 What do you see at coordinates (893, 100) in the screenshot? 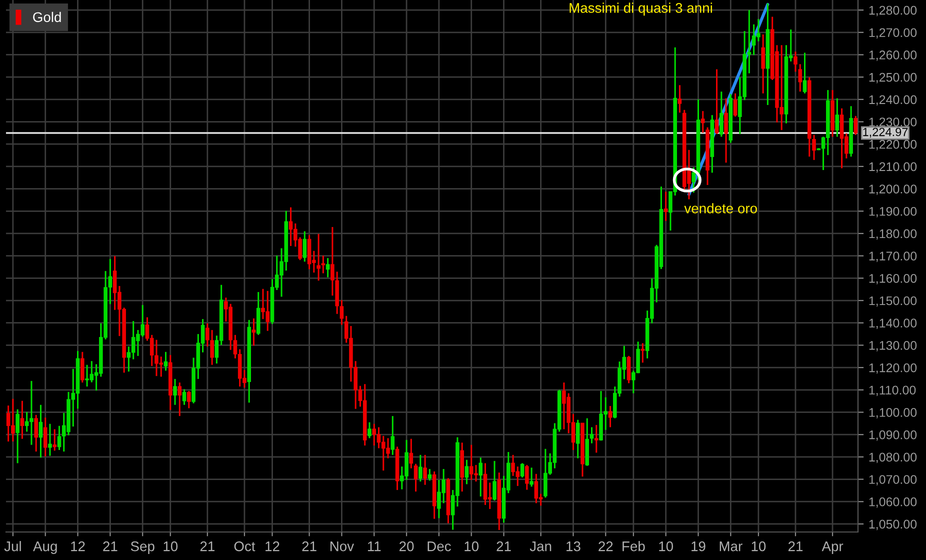
I see `y-tick-label: 1,240.00` at bounding box center [893, 100].